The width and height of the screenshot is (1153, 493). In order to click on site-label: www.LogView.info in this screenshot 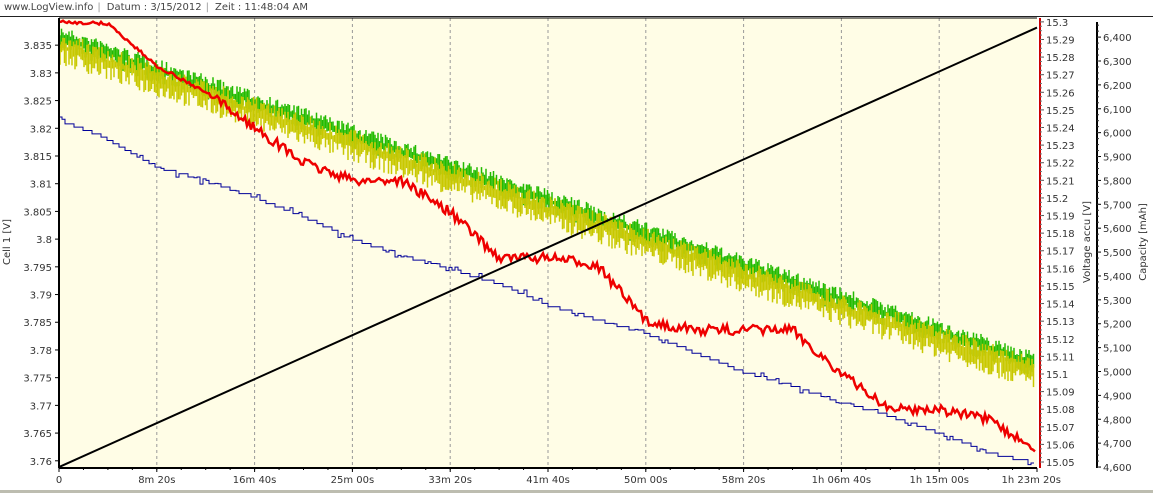, I will do `click(49, 7)`.